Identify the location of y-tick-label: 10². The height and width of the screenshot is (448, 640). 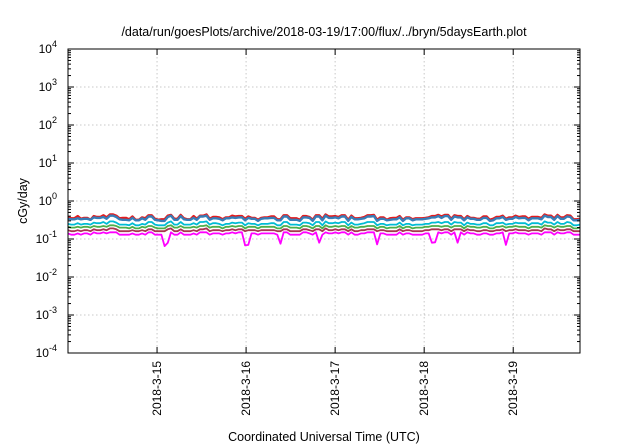
(48, 123).